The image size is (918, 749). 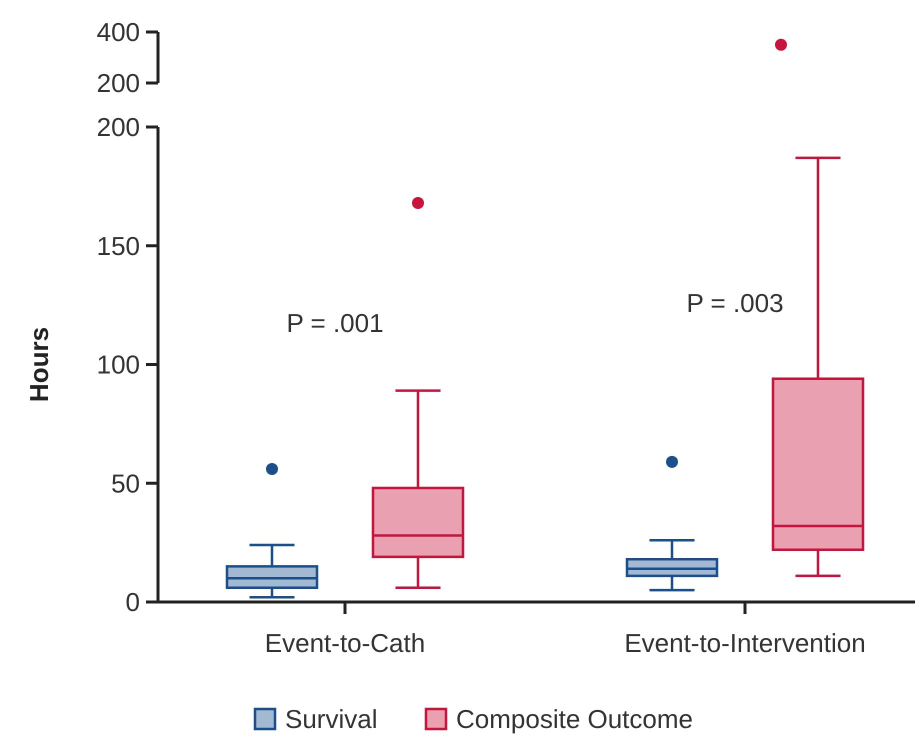 What do you see at coordinates (118, 365) in the screenshot?
I see `y-tick-label: 100` at bounding box center [118, 365].